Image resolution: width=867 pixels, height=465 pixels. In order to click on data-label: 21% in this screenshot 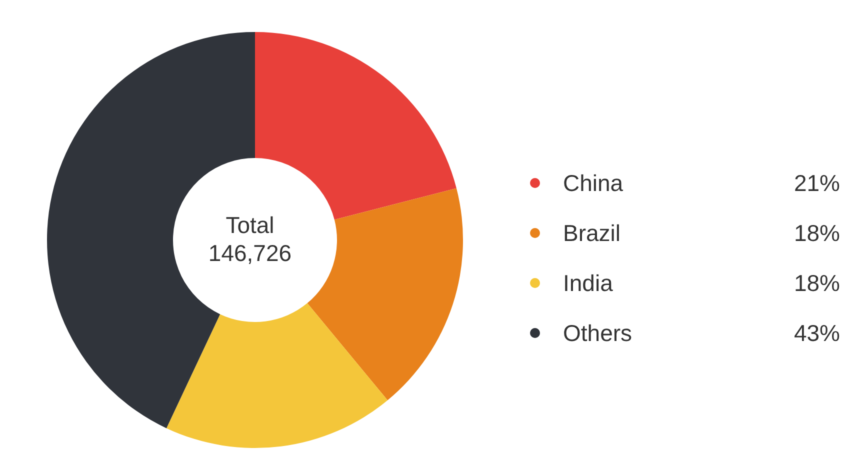, I will do `click(817, 183)`.